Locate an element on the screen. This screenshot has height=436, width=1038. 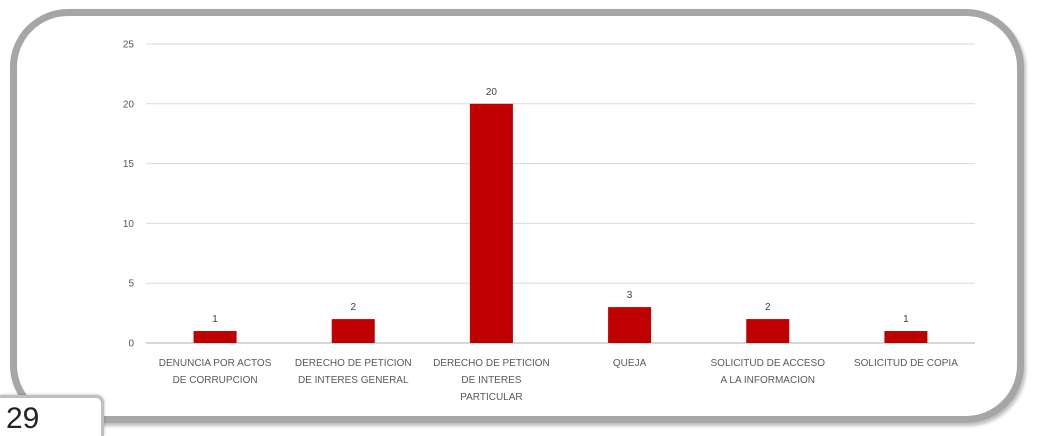
page-number: 29 is located at coordinates (23, 418).